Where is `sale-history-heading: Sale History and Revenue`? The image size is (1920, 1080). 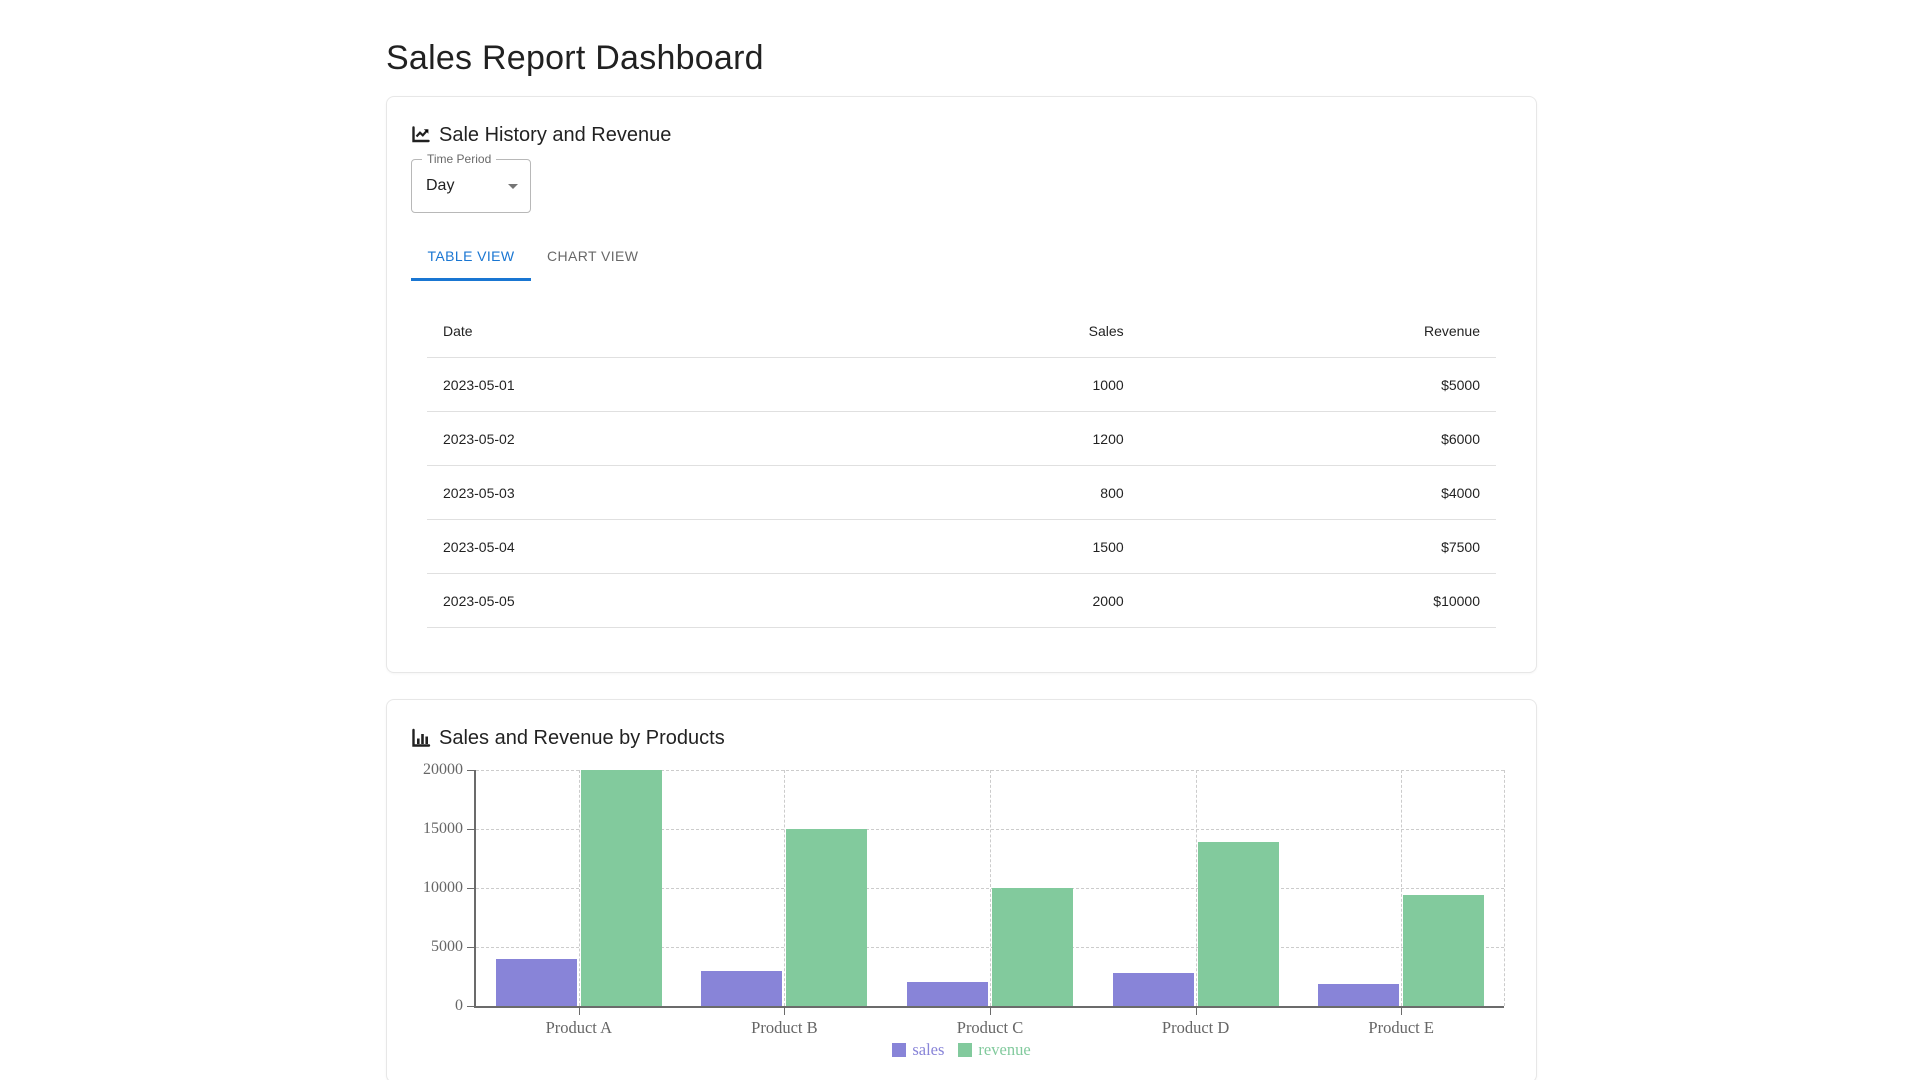
sale-history-heading: Sale History and Revenue is located at coordinates (961, 135).